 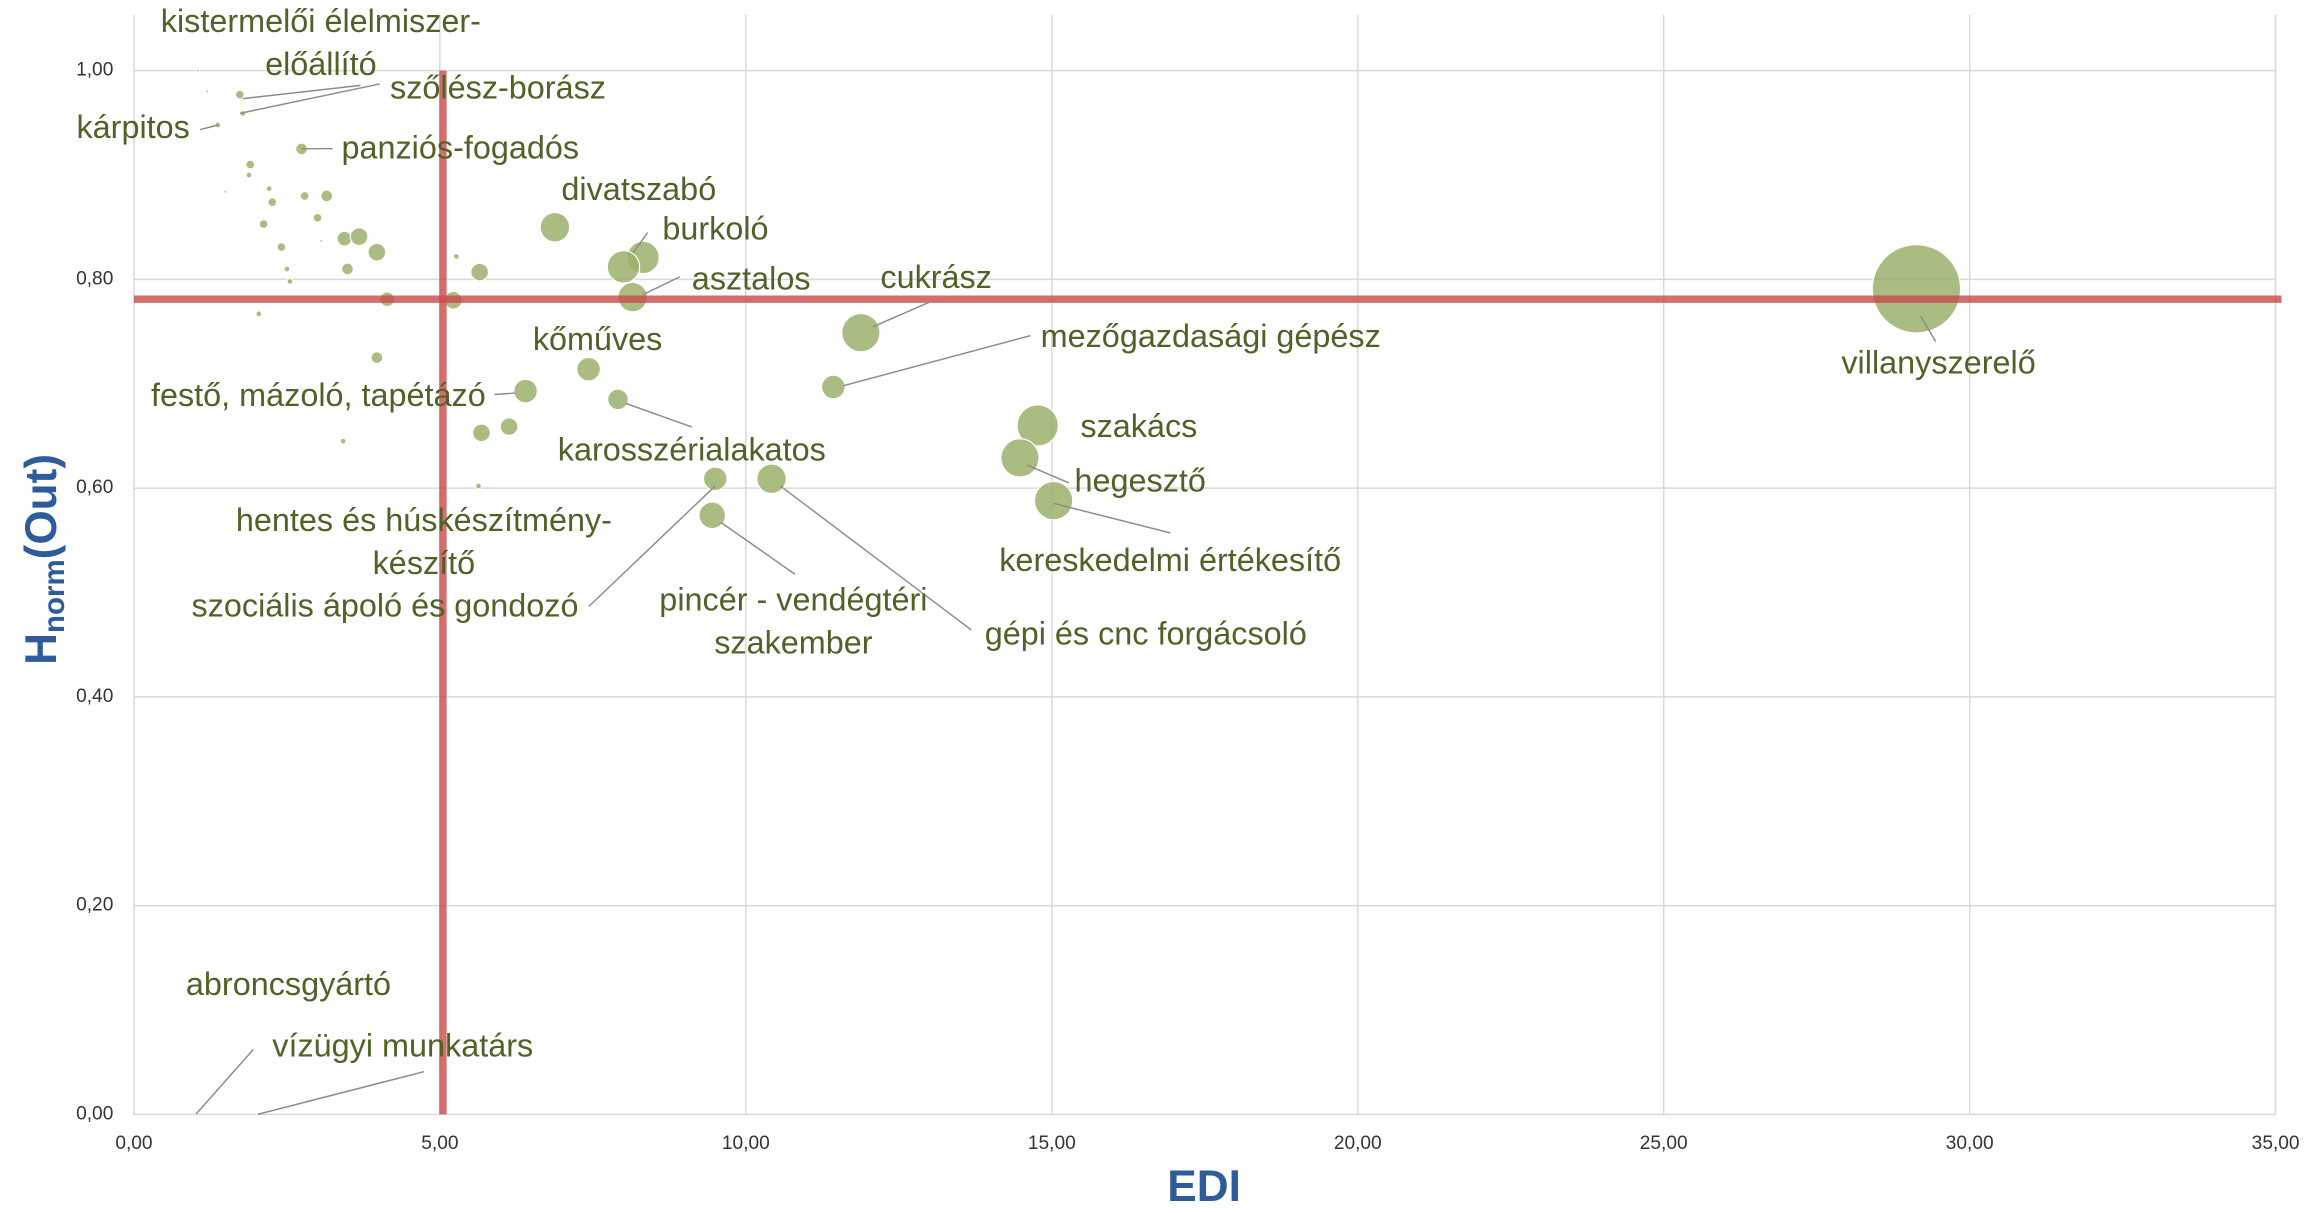 I want to click on y-tick-label: 1,00, so click(x=94, y=70).